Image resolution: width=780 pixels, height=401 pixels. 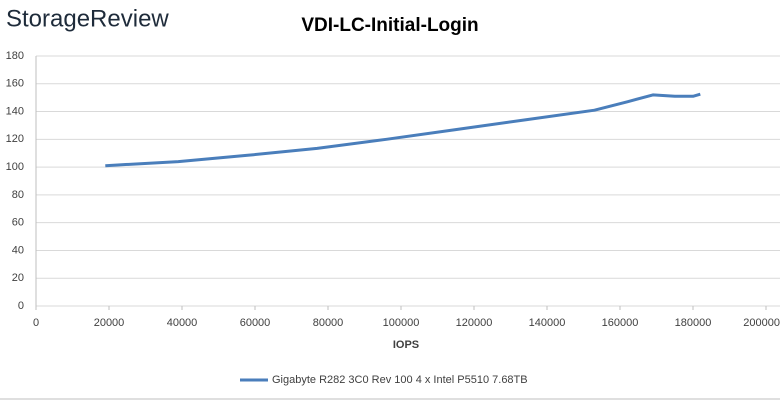 I want to click on x-tick-label: 80000, so click(x=328, y=323).